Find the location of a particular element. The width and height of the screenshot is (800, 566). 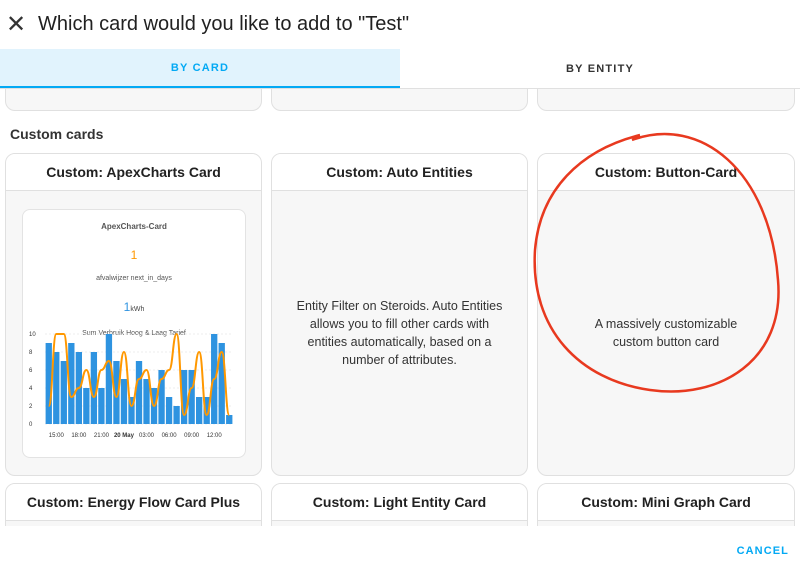

tab-by-entity: BY ENTITY is located at coordinates (600, 68).